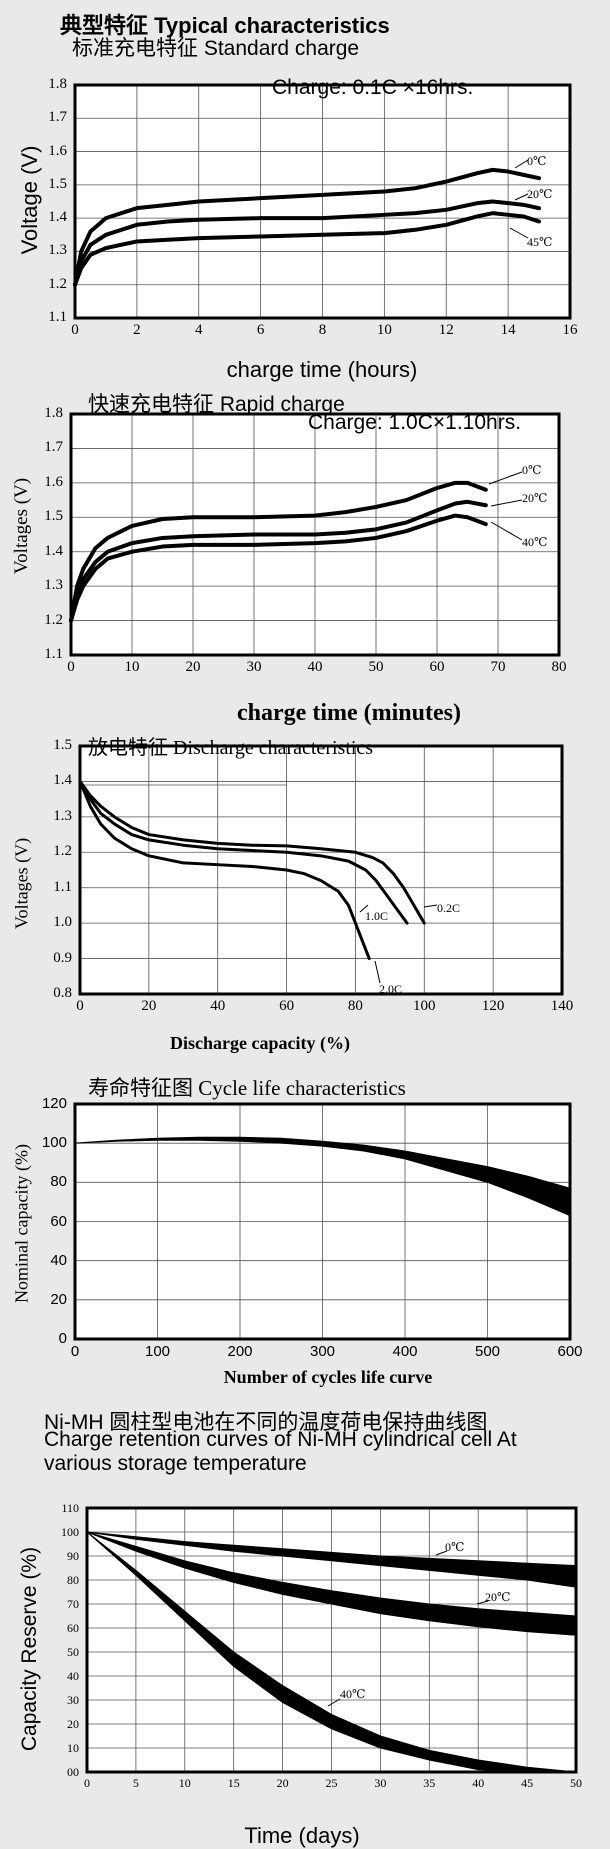 The width and height of the screenshot is (610, 1849). I want to click on chart-title: 标准充电特征 Standard charge, so click(216, 49).